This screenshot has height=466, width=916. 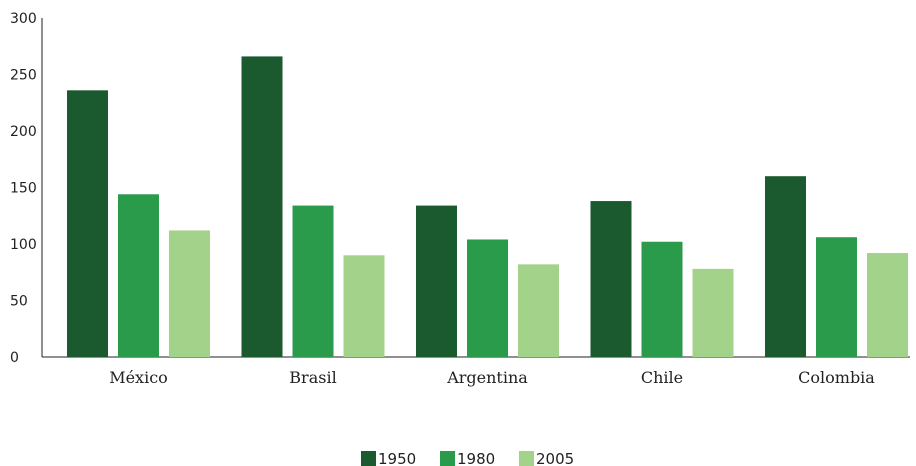 What do you see at coordinates (23, 132) in the screenshot?
I see `y-tick-label: 200` at bounding box center [23, 132].